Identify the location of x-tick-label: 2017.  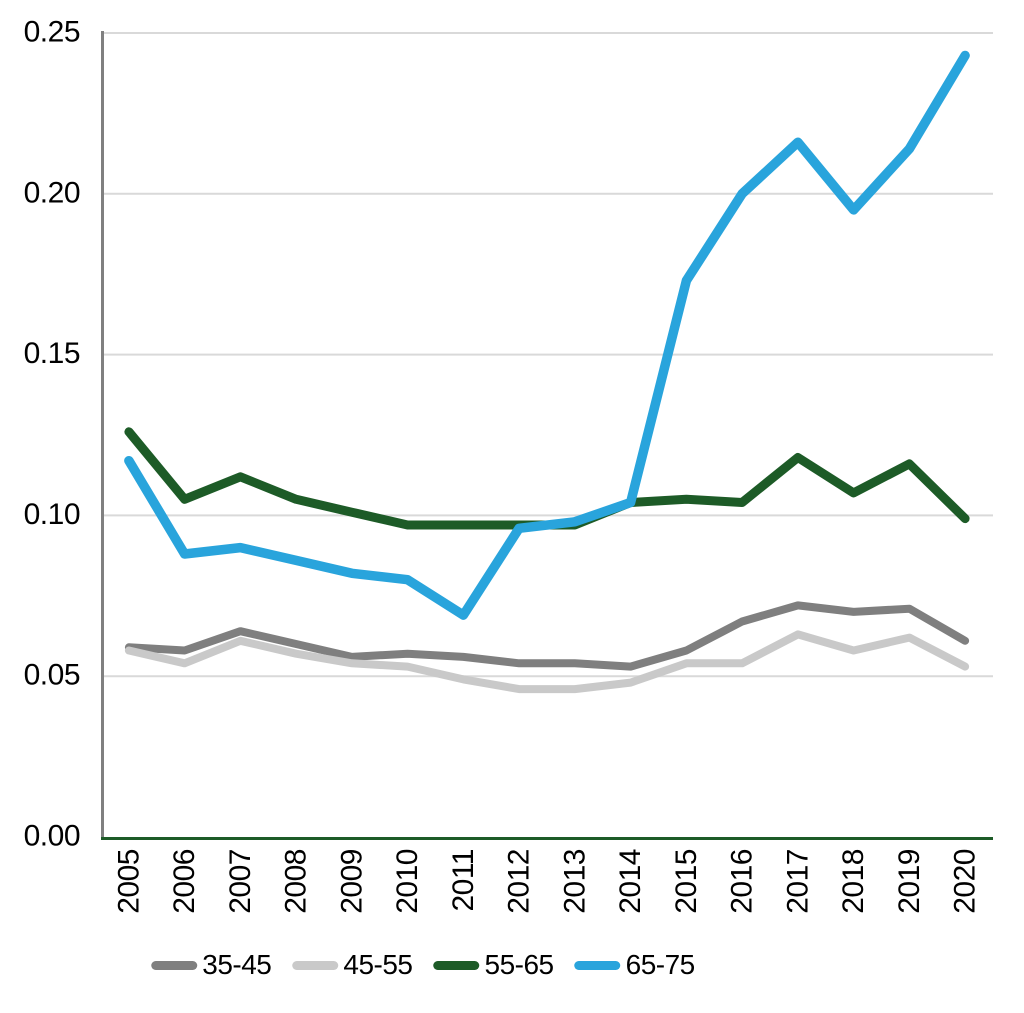
(797, 881).